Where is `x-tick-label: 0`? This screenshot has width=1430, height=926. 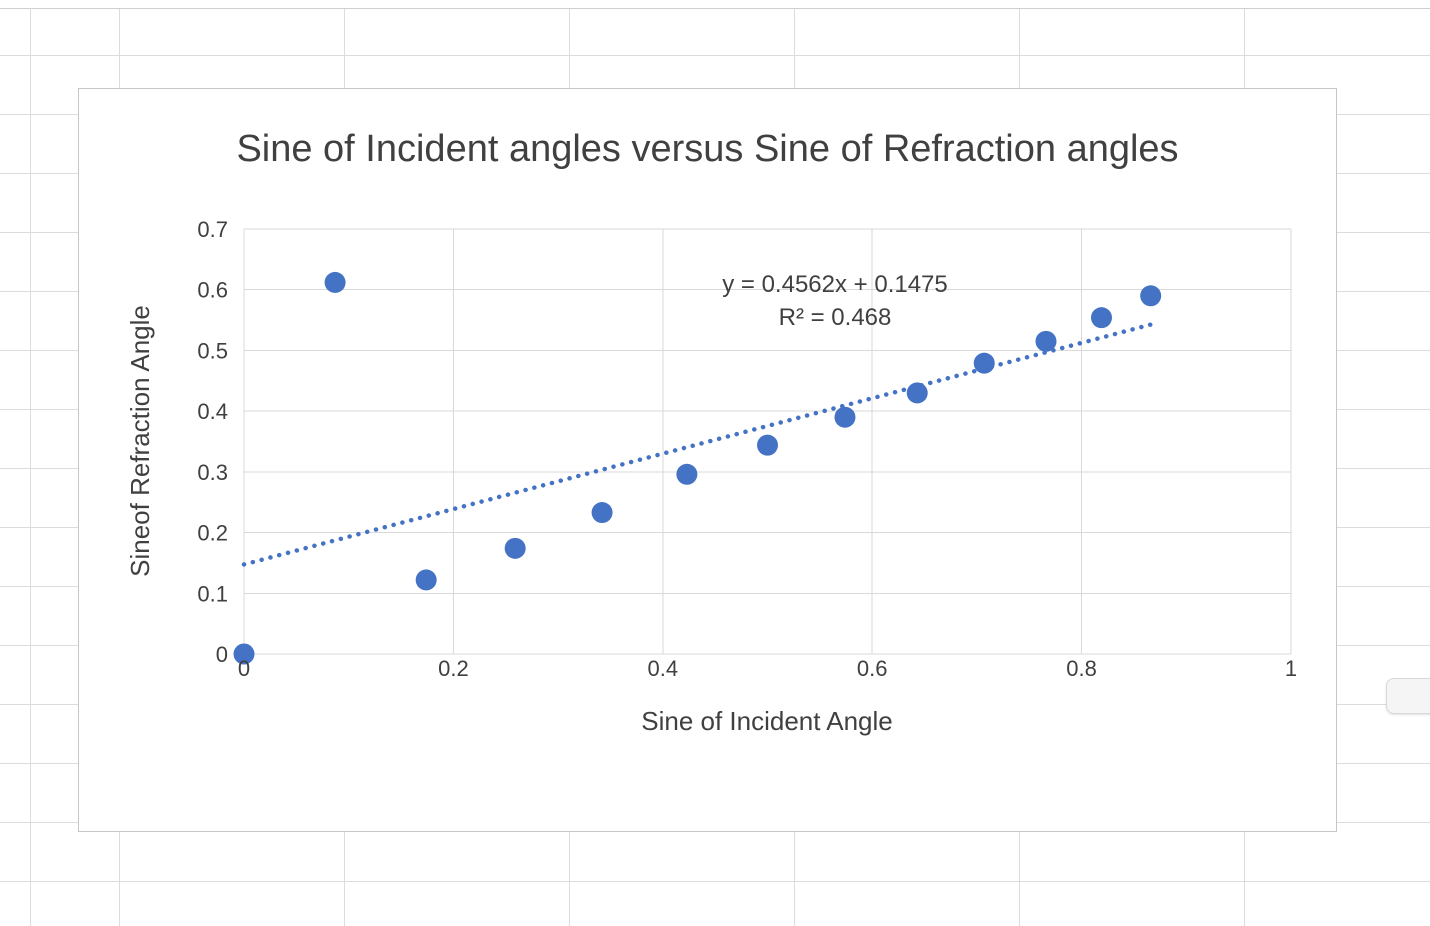 x-tick-label: 0 is located at coordinates (244, 668).